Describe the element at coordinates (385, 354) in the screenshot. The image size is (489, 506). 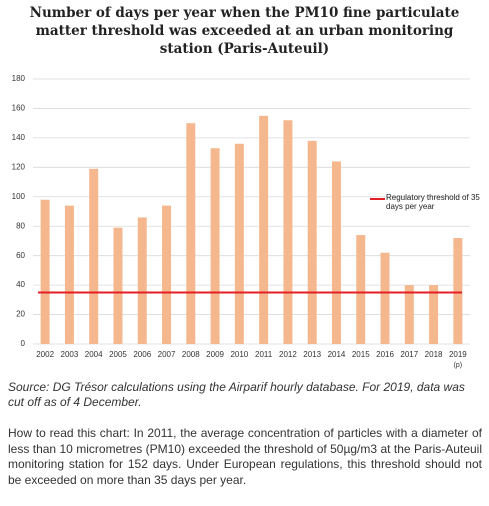
I see `x-tick-label: 2016` at that location.